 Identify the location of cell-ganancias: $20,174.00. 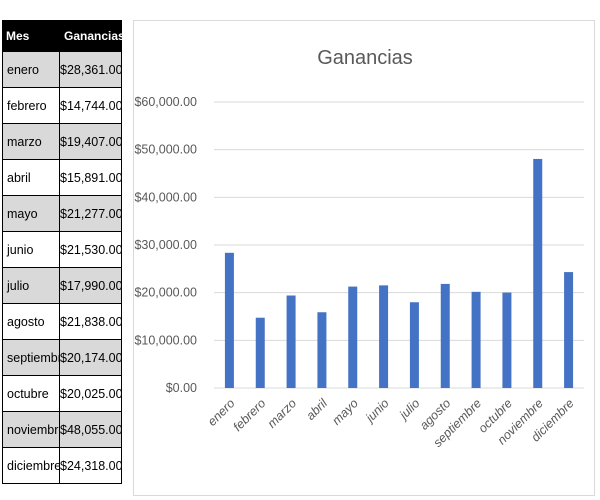
(90, 357).